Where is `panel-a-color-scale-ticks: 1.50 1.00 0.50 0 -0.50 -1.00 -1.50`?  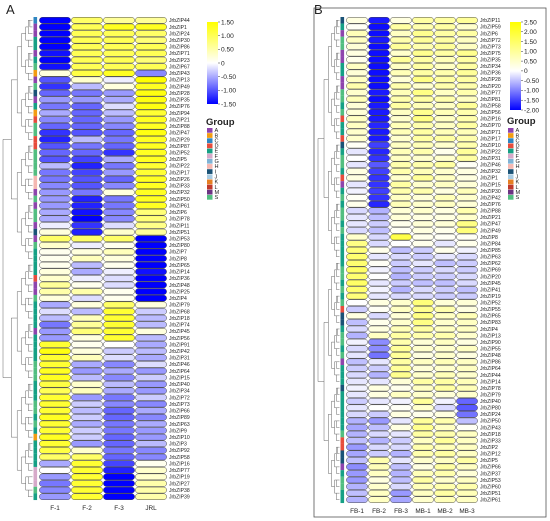 panel-a-color-scale-ticks: 1.50 1.00 0.50 0 -0.50 -1.00 -1.50 is located at coordinates (227, 63).